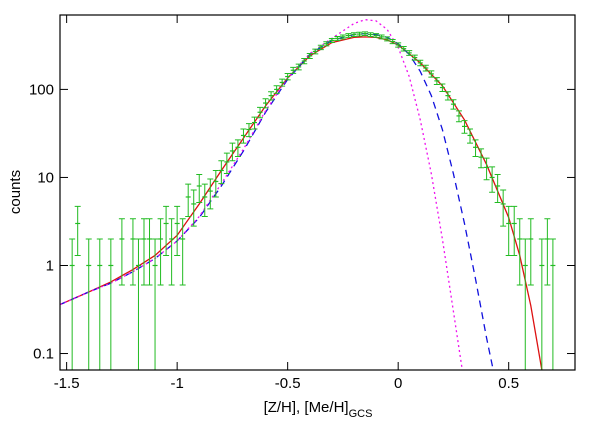 The image size is (598, 424). I want to click on y-tick-label: 0.1, so click(43, 354).